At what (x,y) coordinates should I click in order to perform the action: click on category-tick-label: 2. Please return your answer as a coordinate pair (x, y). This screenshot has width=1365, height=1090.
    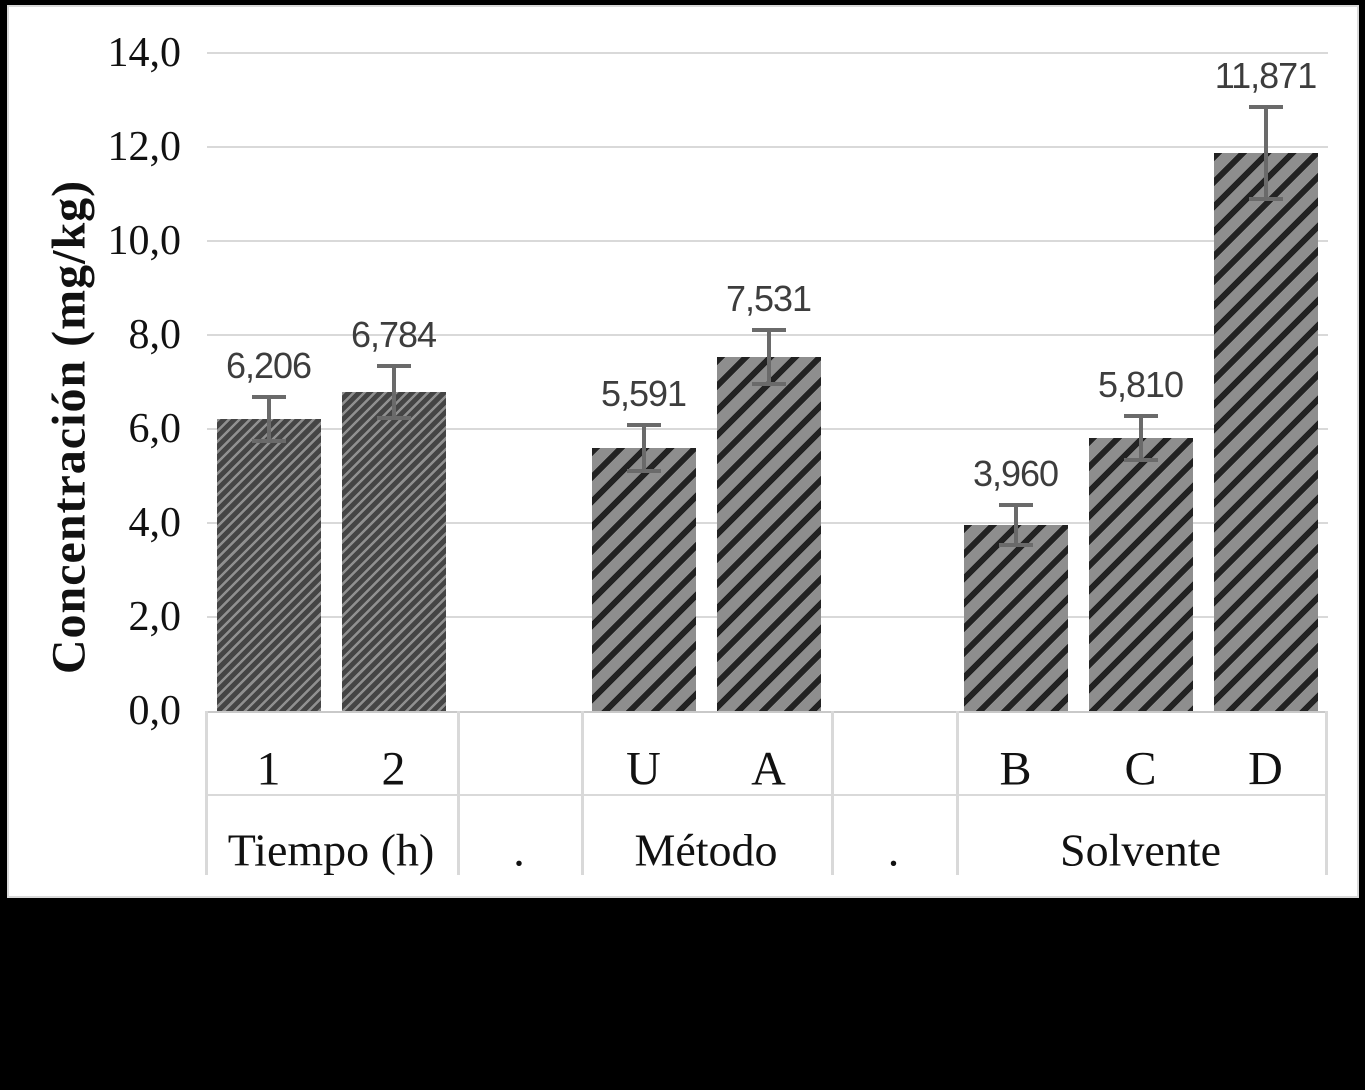
    Looking at the image, I should click on (393, 769).